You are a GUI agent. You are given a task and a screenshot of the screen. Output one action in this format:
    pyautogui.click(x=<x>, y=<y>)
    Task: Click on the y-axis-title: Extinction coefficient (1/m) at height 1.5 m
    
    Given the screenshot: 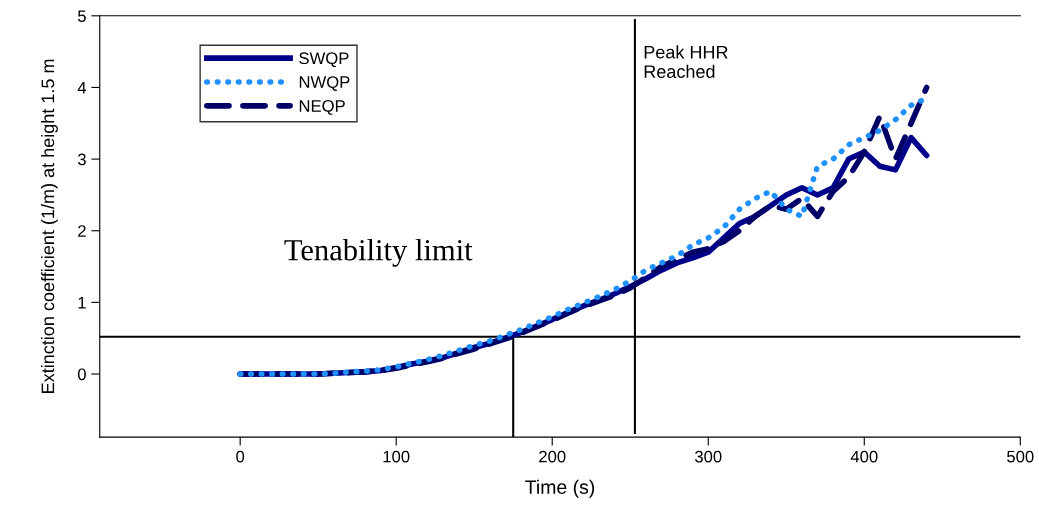 What is the action you would take?
    pyautogui.click(x=49, y=226)
    